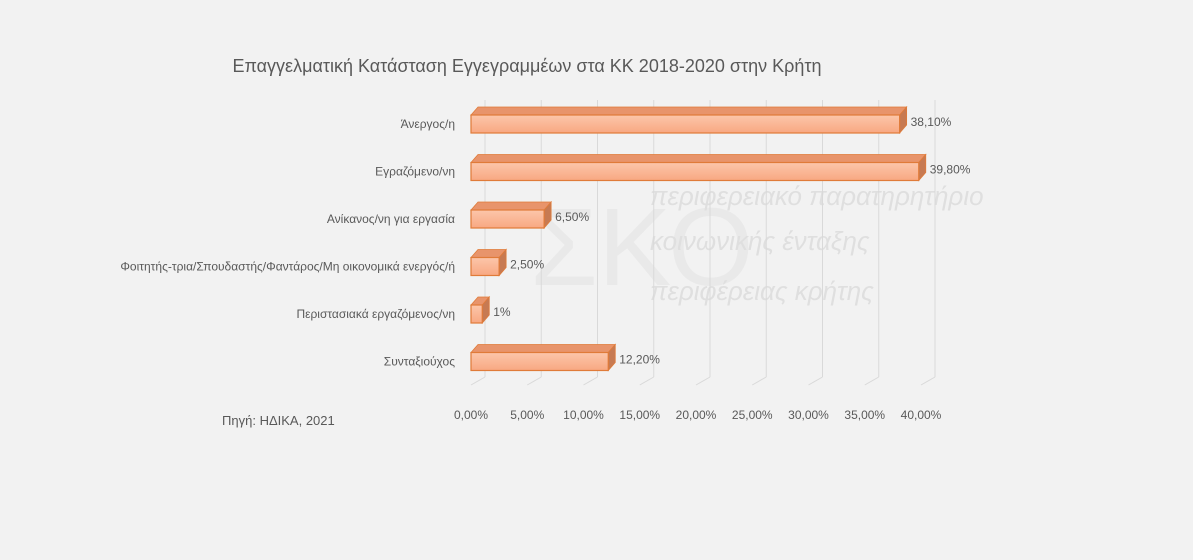 The width and height of the screenshot is (1193, 560). What do you see at coordinates (639, 360) in the screenshot?
I see `data-label: 12,20%` at bounding box center [639, 360].